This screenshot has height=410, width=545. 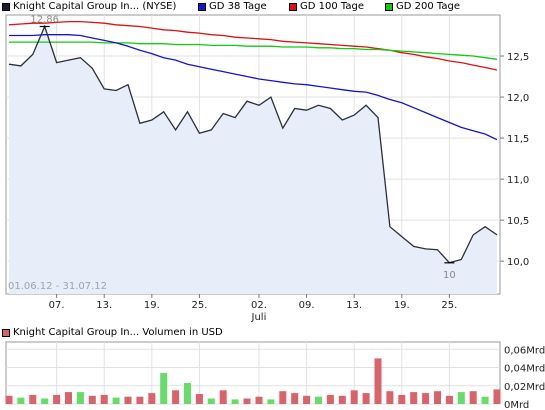 What do you see at coordinates (57, 286) in the screenshot?
I see `date-range-label: 01.06.12 - 31.07.12` at bounding box center [57, 286].